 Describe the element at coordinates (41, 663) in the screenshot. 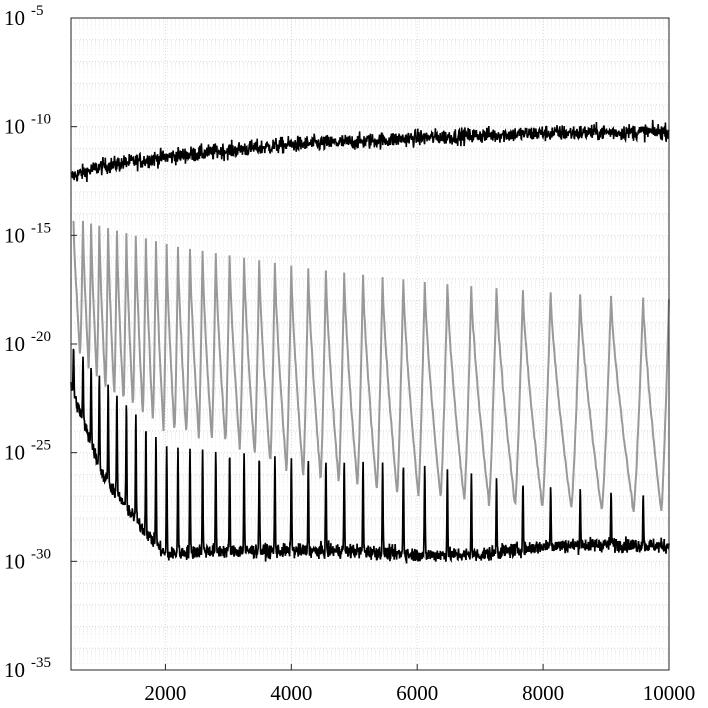

I see `y-tick-label-exponent: -35` at that location.